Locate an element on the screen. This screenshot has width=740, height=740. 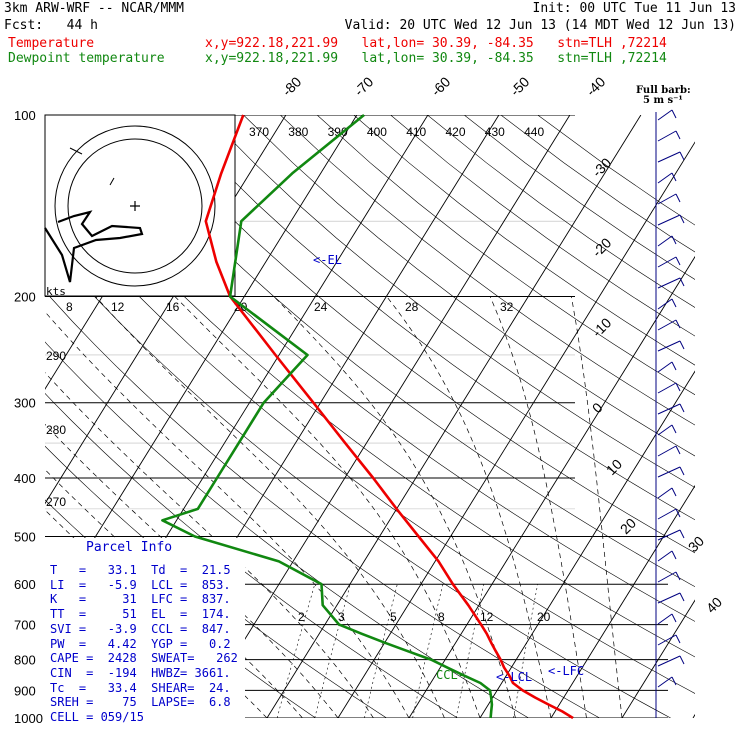
parcel-info-line: TT = 51 EL = 174. is located at coordinates (140, 614).